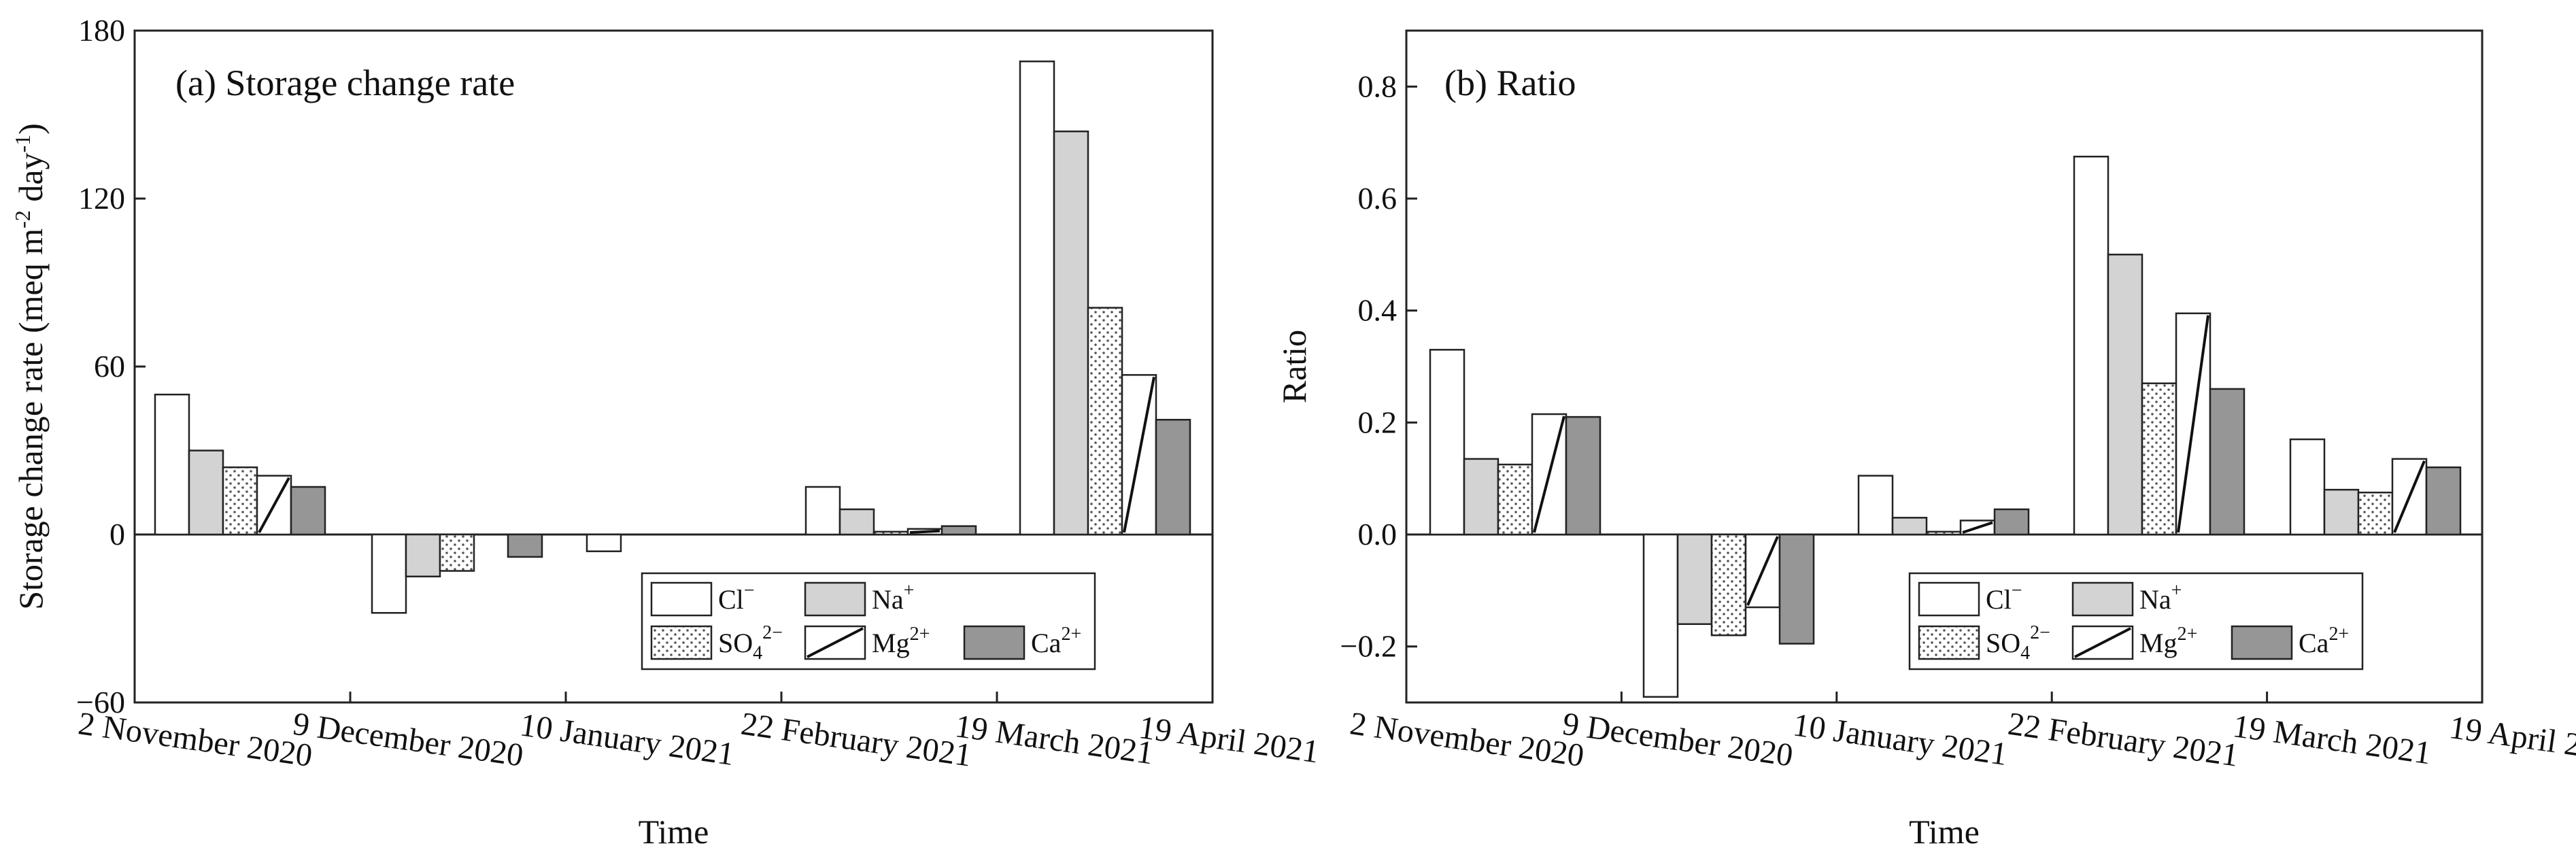  What do you see at coordinates (31, 129) in the screenshot?
I see `y-axis-title-part: )` at bounding box center [31, 129].